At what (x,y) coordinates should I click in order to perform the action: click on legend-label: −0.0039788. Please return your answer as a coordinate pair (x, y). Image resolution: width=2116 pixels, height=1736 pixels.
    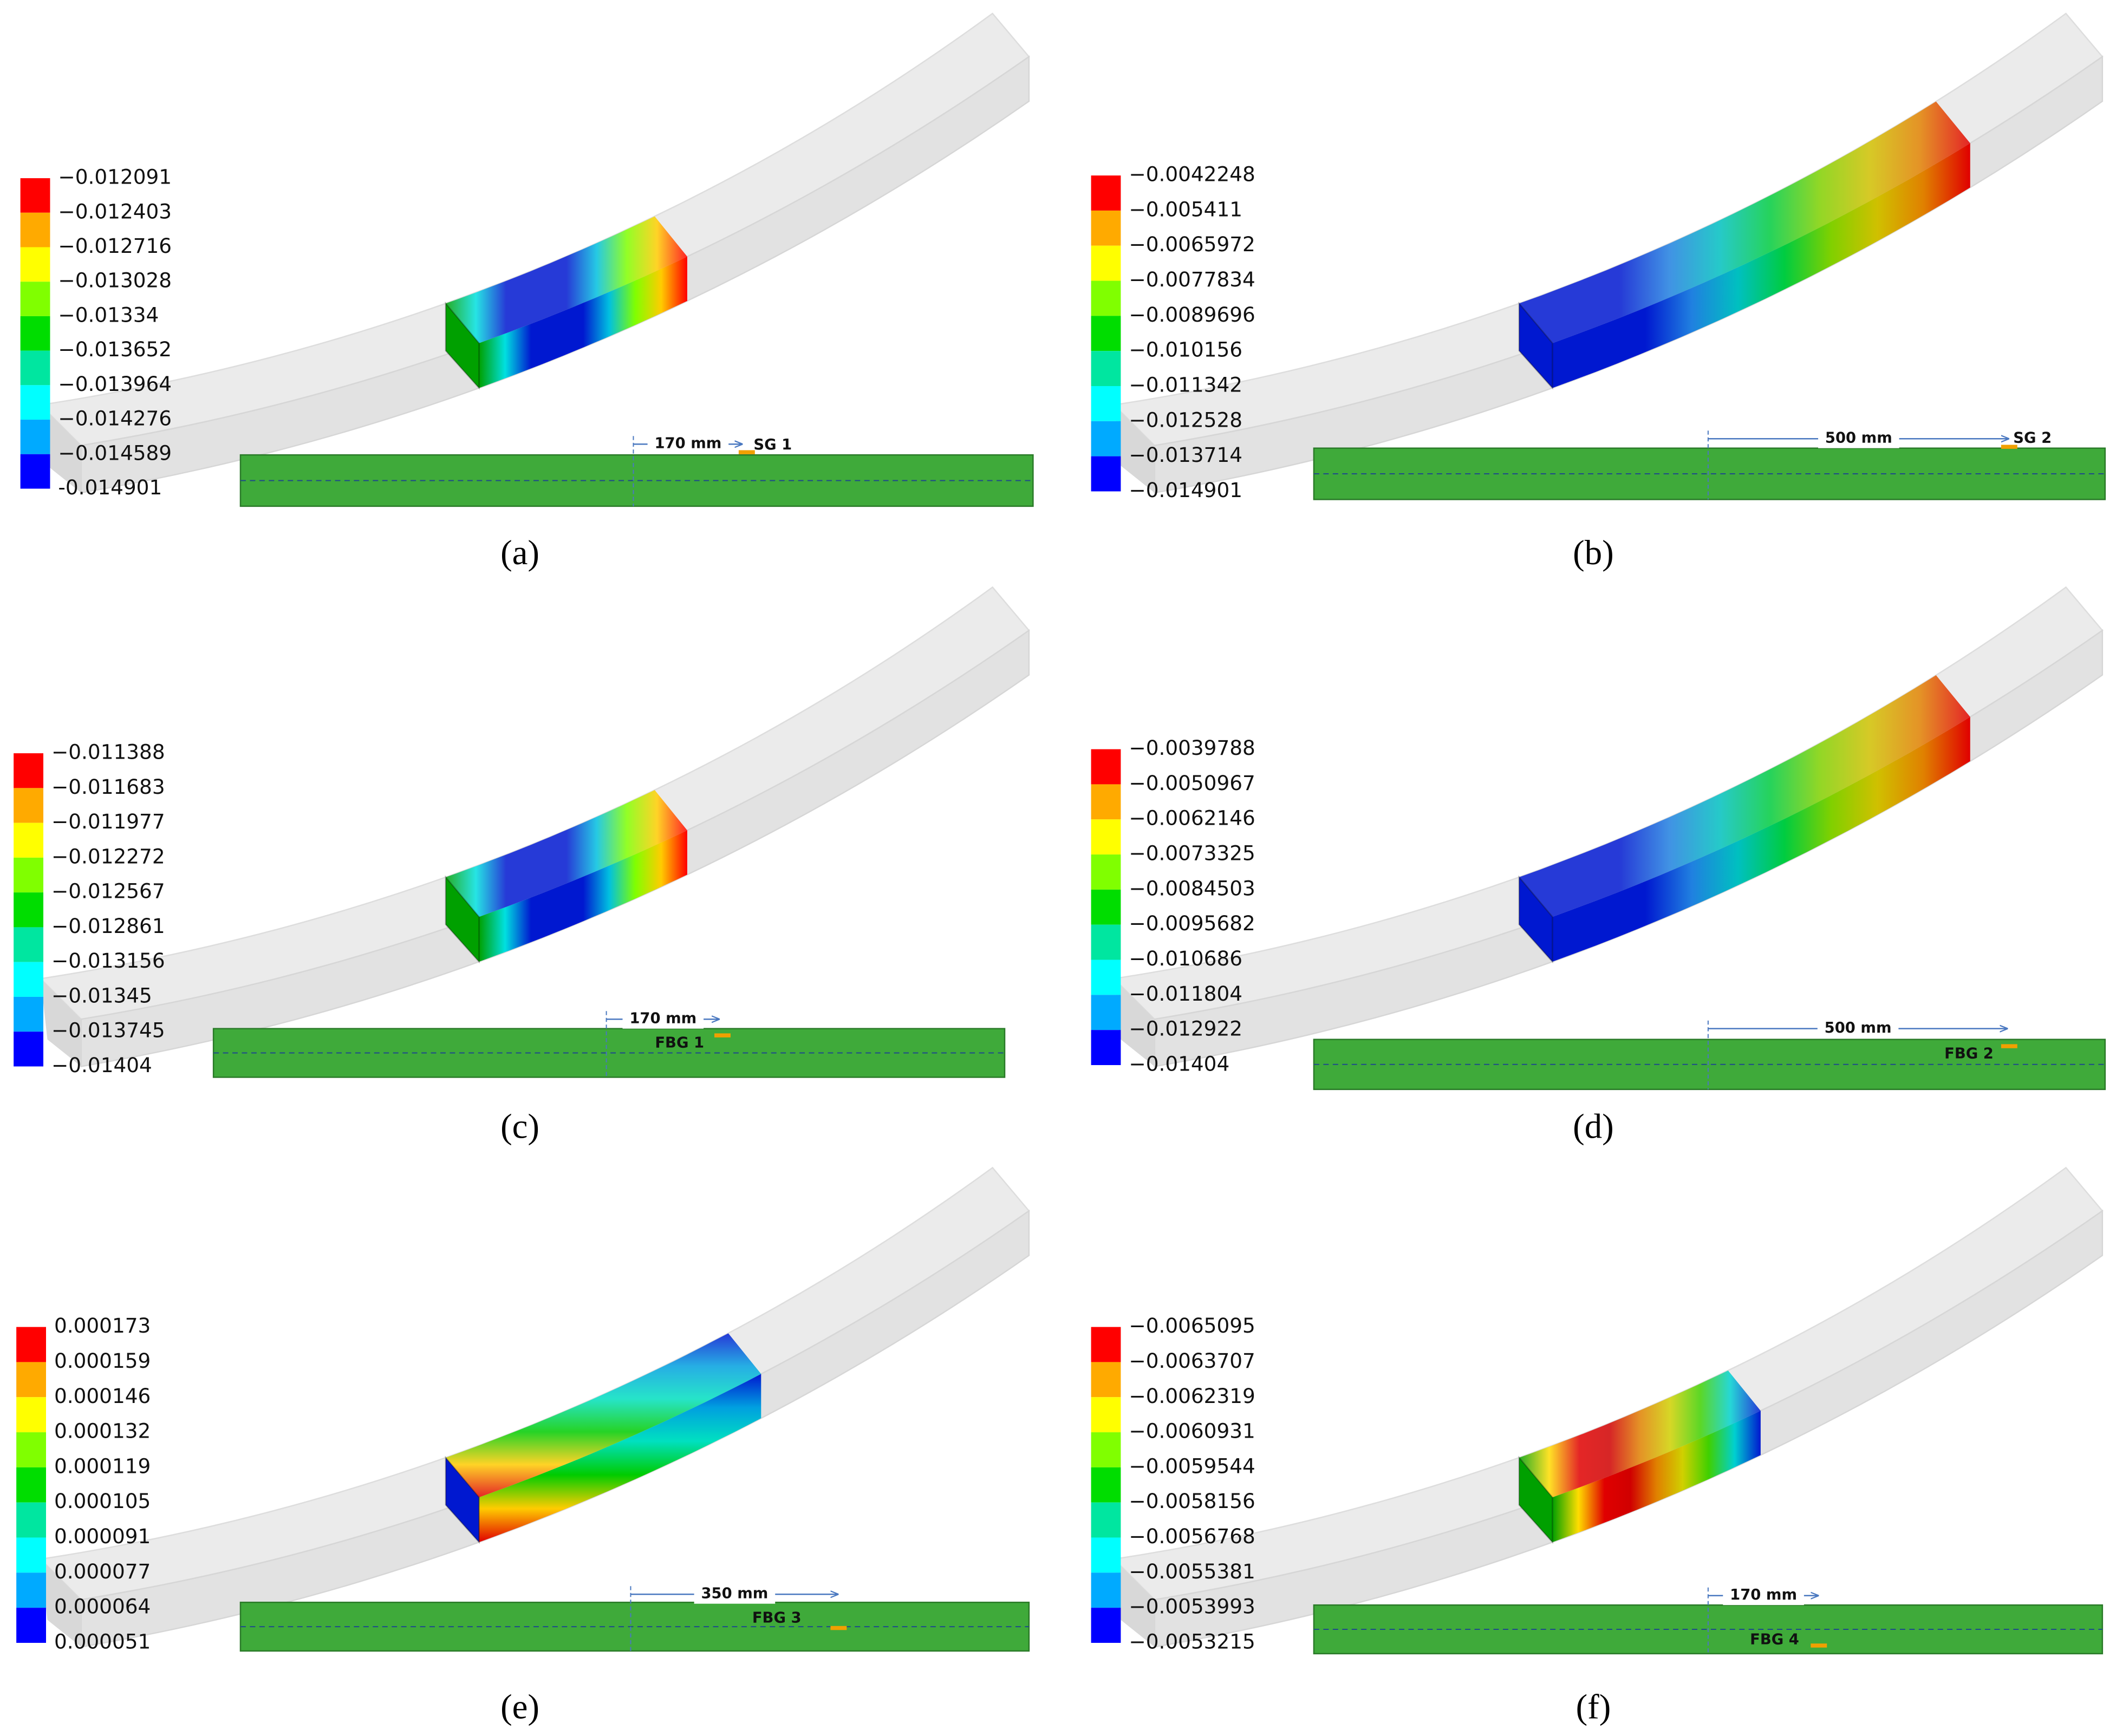
    Looking at the image, I should click on (1192, 748).